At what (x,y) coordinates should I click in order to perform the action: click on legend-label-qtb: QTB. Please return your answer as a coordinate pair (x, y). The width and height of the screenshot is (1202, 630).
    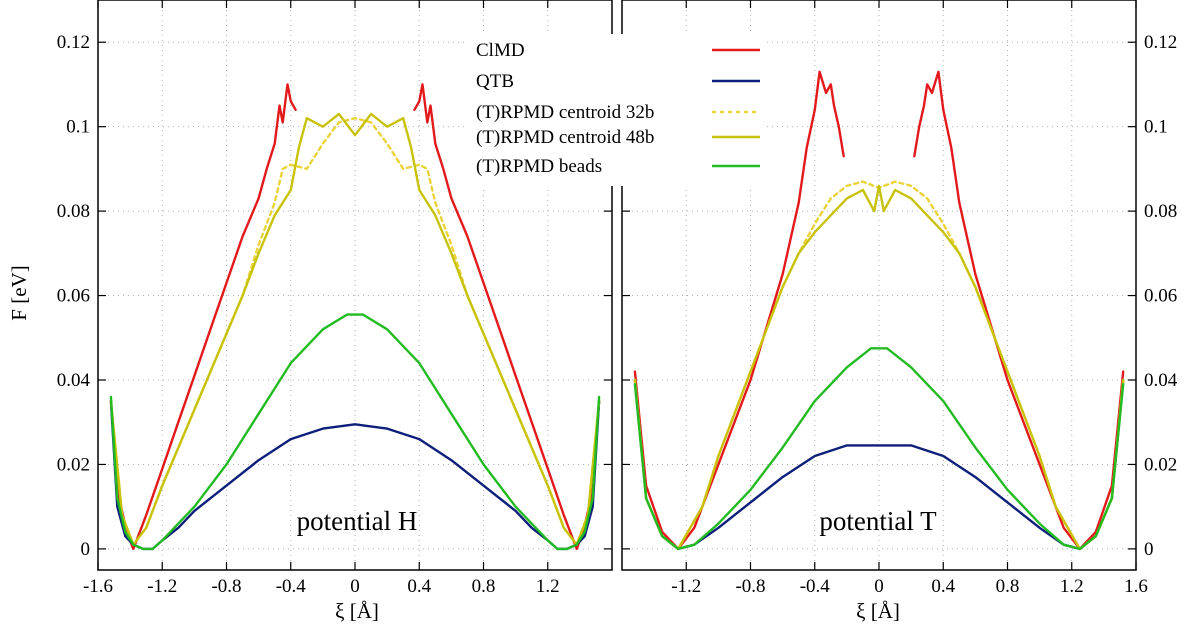
    Looking at the image, I should click on (495, 81).